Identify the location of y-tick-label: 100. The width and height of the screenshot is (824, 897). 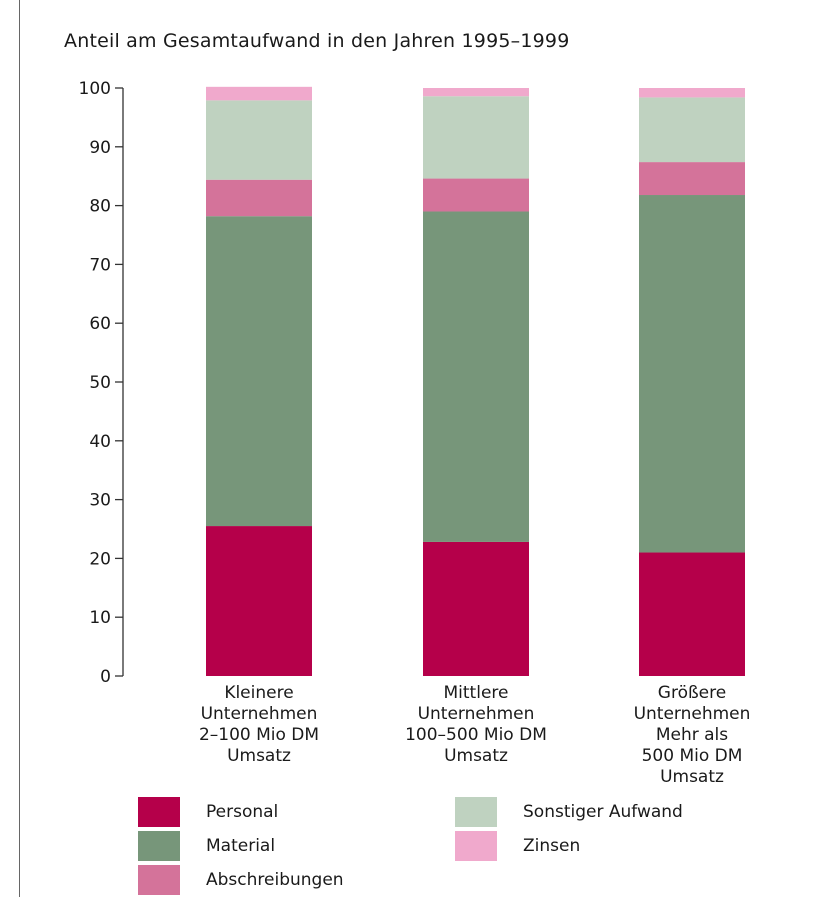
(95, 89).